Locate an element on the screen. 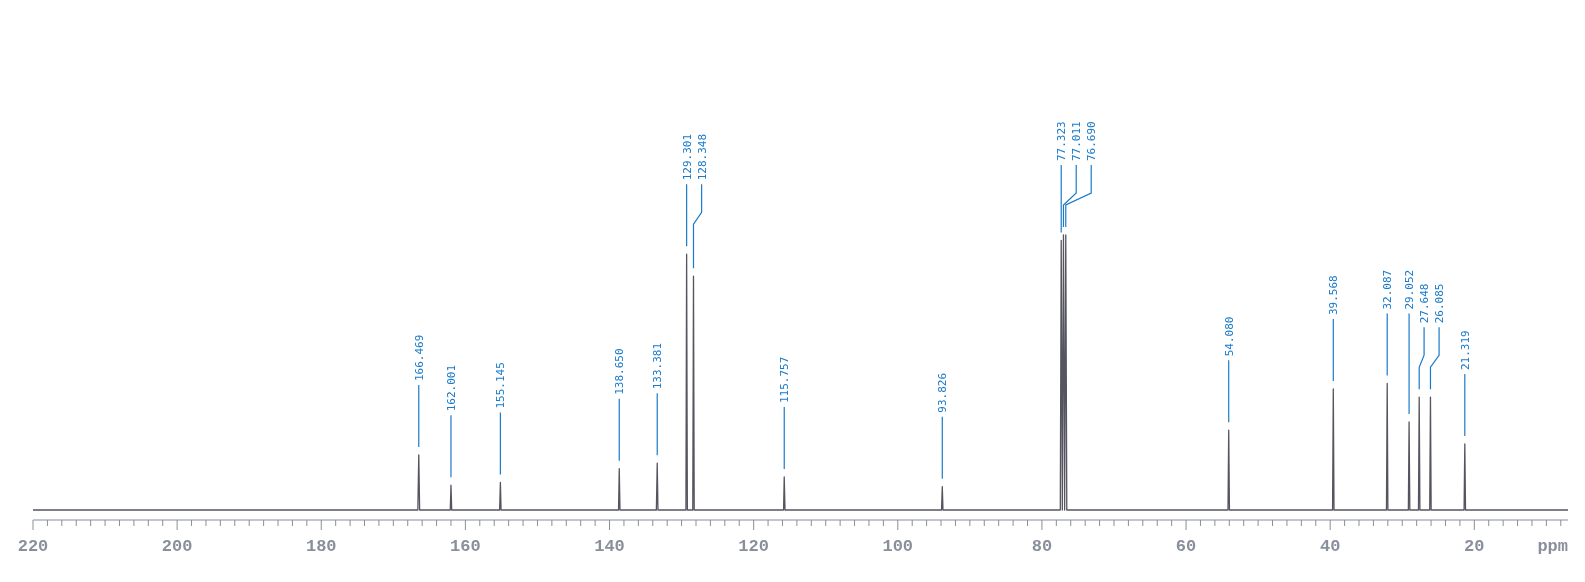 The width and height of the screenshot is (1585, 582). annotation: 93.826 is located at coordinates (943, 392).